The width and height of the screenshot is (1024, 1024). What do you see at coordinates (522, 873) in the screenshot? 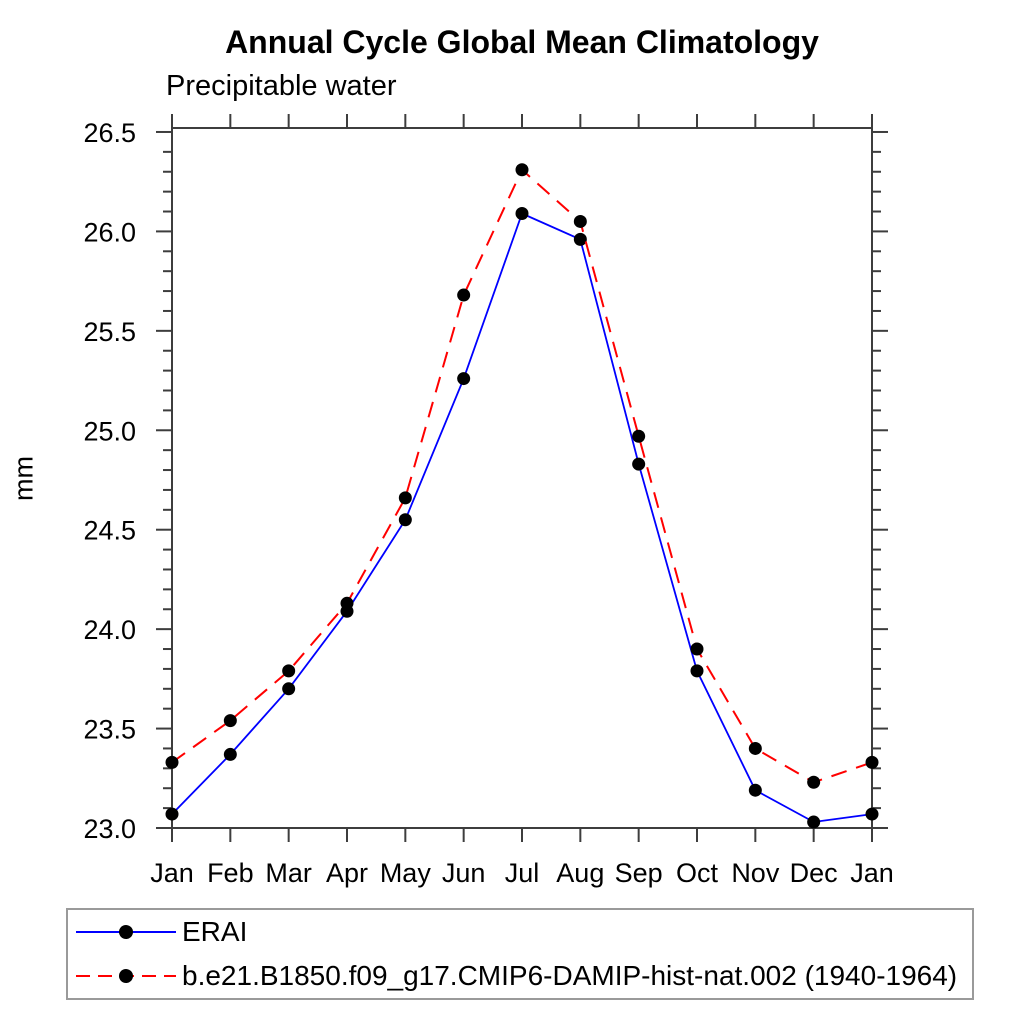
I see `x-tick-label: Jul` at bounding box center [522, 873].